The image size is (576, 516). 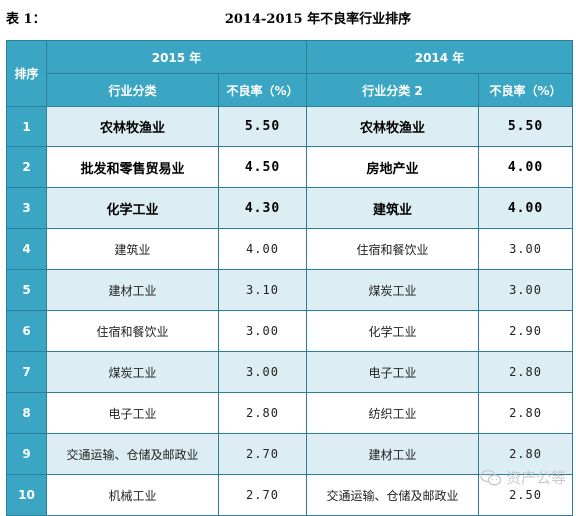 What do you see at coordinates (526, 331) in the screenshot?
I see `rate-2014-cell: 2.90` at bounding box center [526, 331].